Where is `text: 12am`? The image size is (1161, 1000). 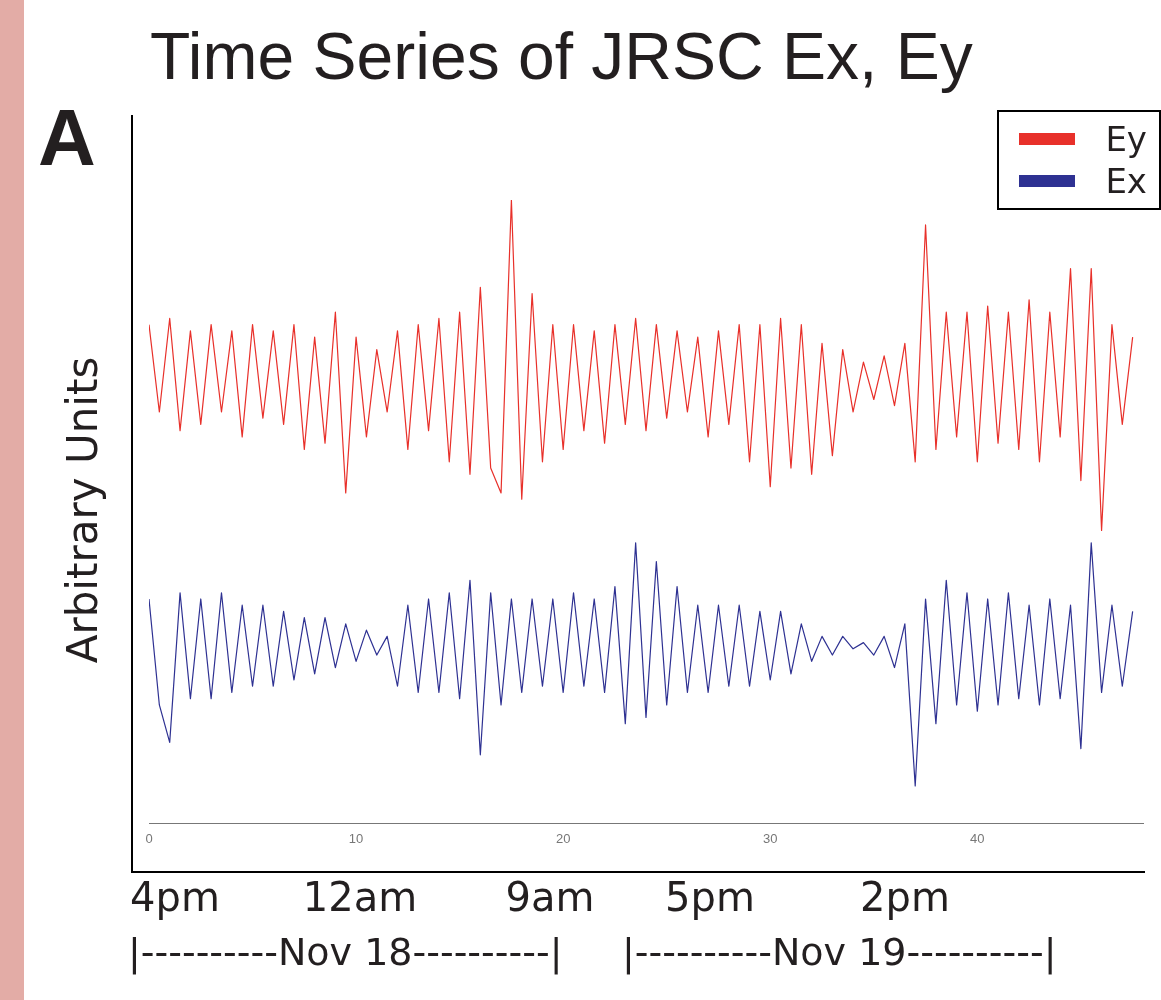 text: 12am is located at coordinates (360, 897).